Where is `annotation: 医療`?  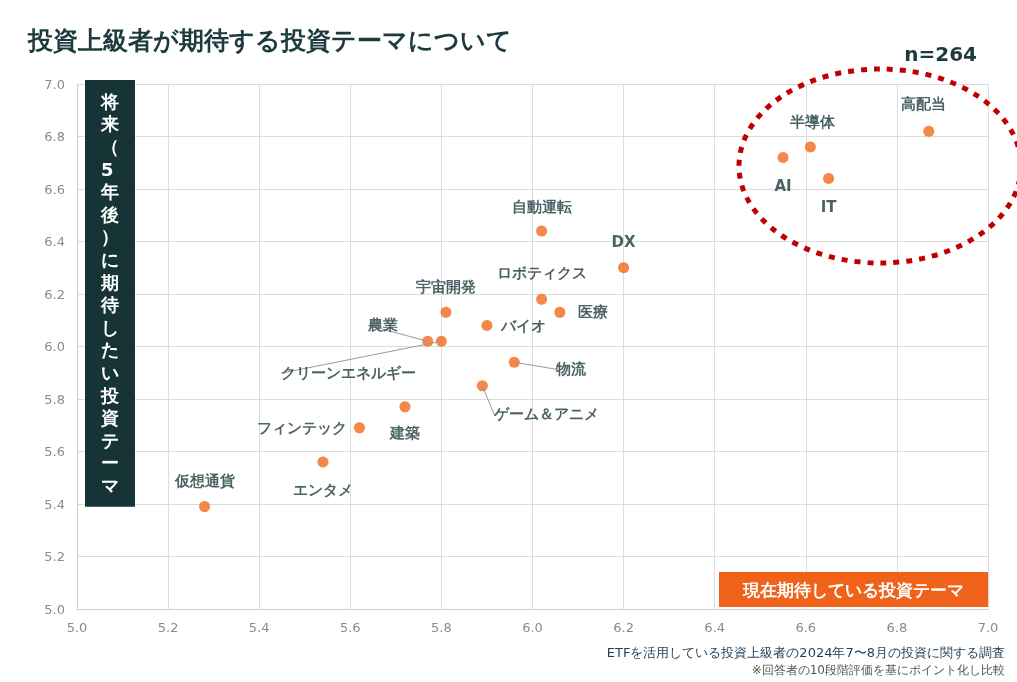 annotation: 医療 is located at coordinates (592, 312).